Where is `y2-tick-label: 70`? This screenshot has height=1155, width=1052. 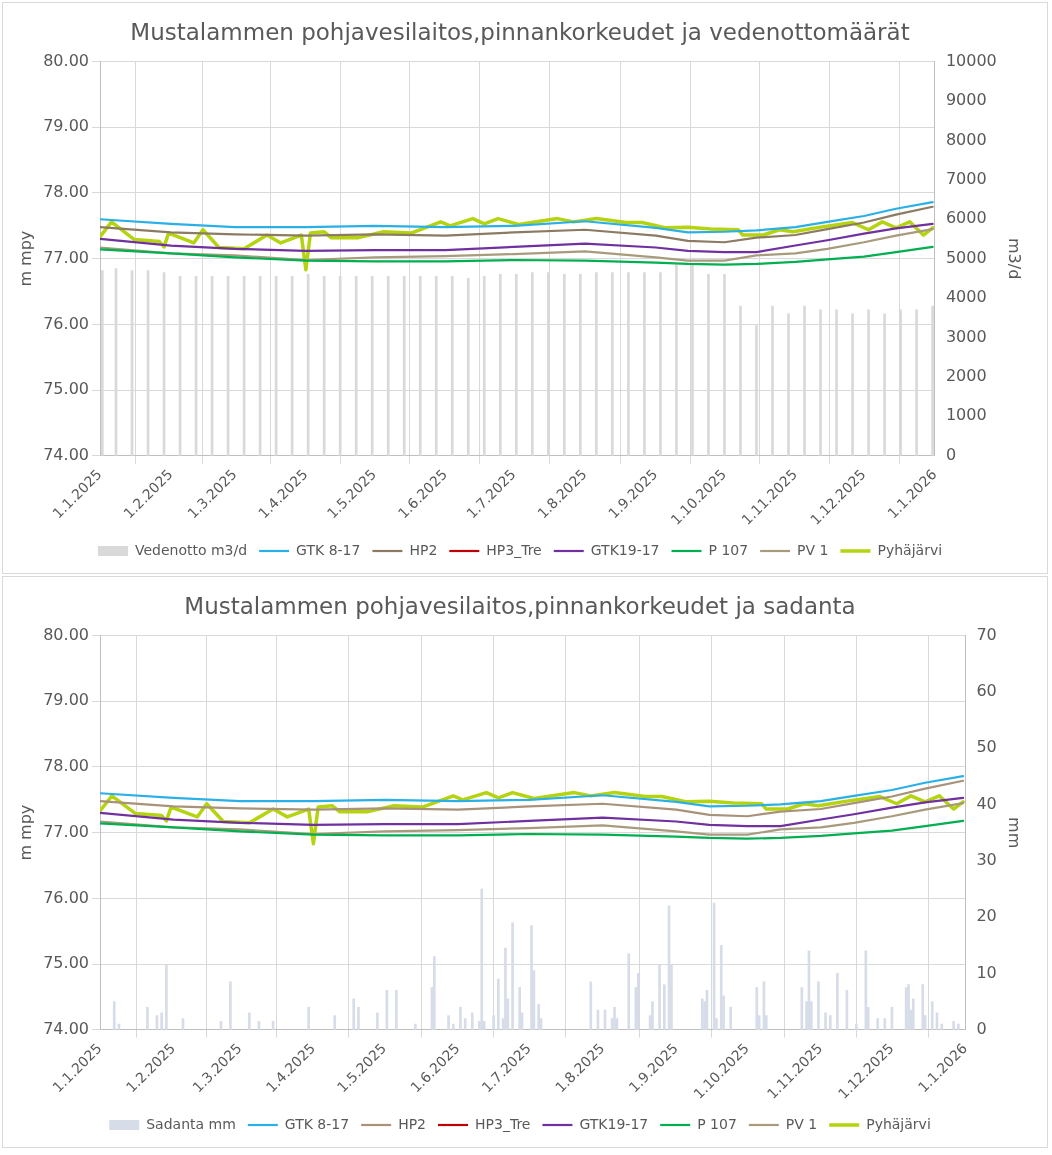 y2-tick-label: 70 is located at coordinates (986, 634).